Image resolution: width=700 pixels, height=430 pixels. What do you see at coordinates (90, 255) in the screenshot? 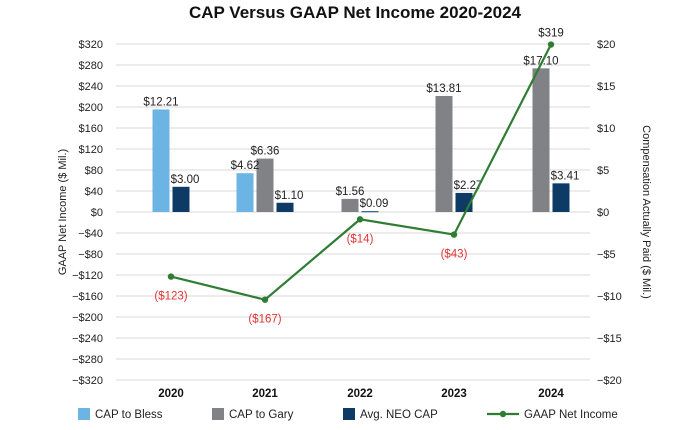
I see `left-tick-label: −$80` at bounding box center [90, 255].